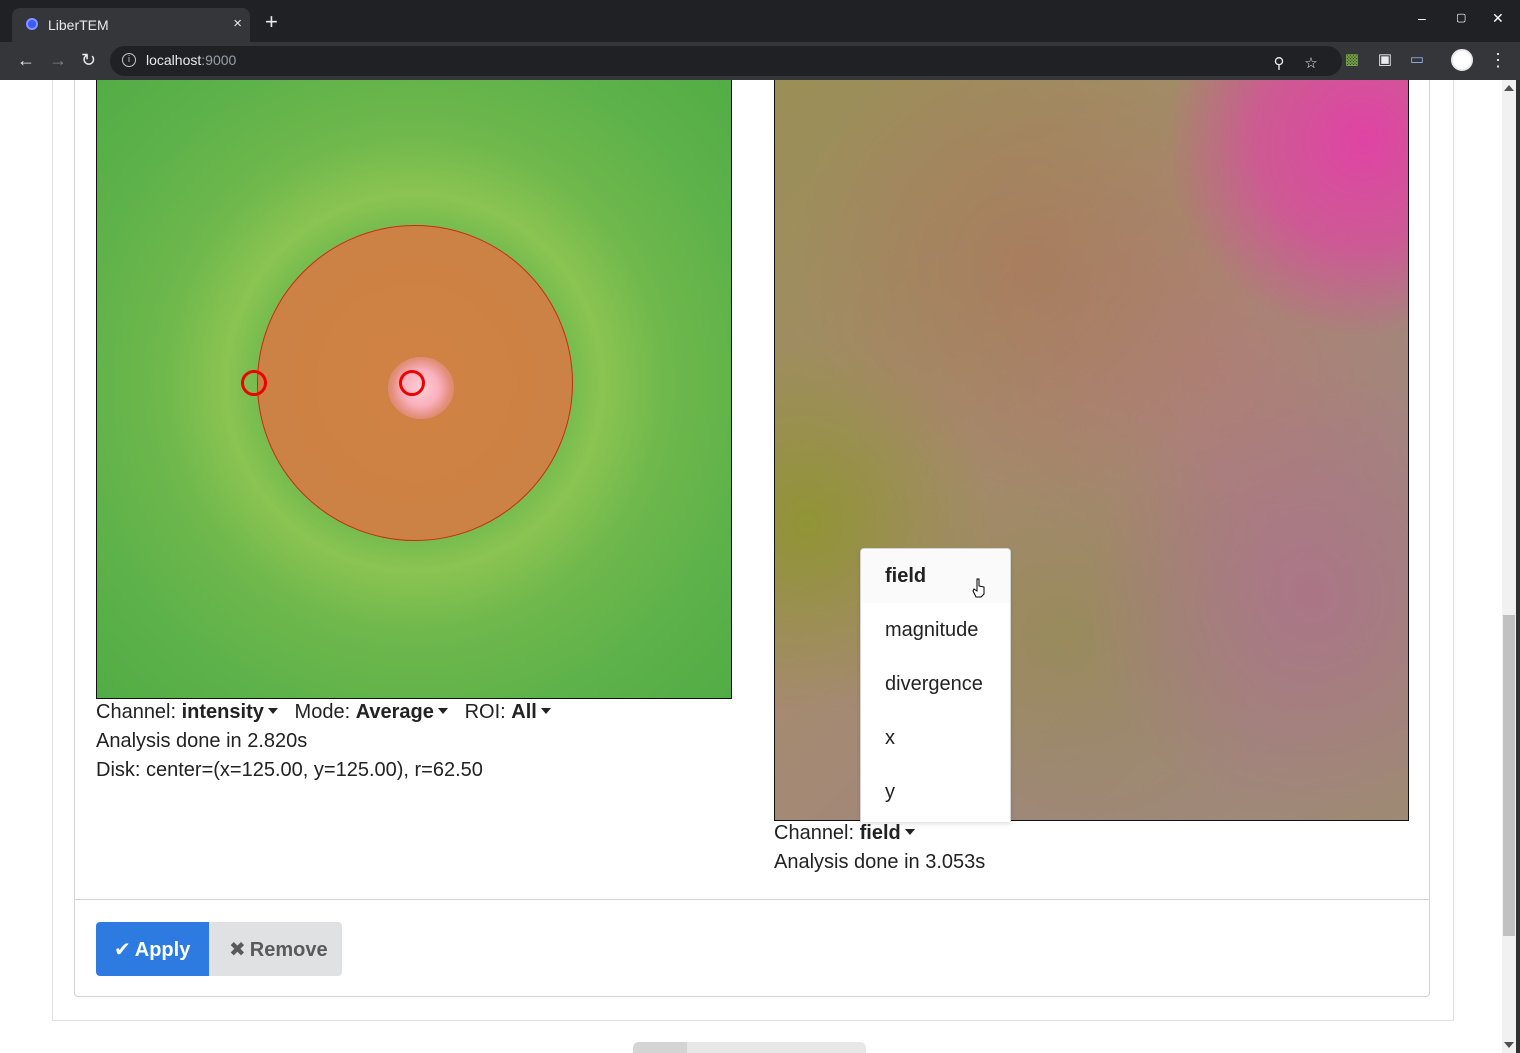 This screenshot has width=1520, height=1053. I want to click on left-analysis-status: Analysis done in 2.820s, so click(202, 741).